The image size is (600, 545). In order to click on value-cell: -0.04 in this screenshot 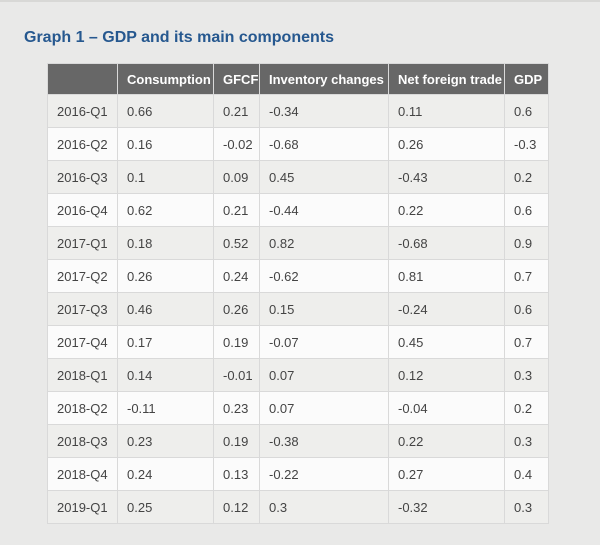, I will do `click(446, 408)`.